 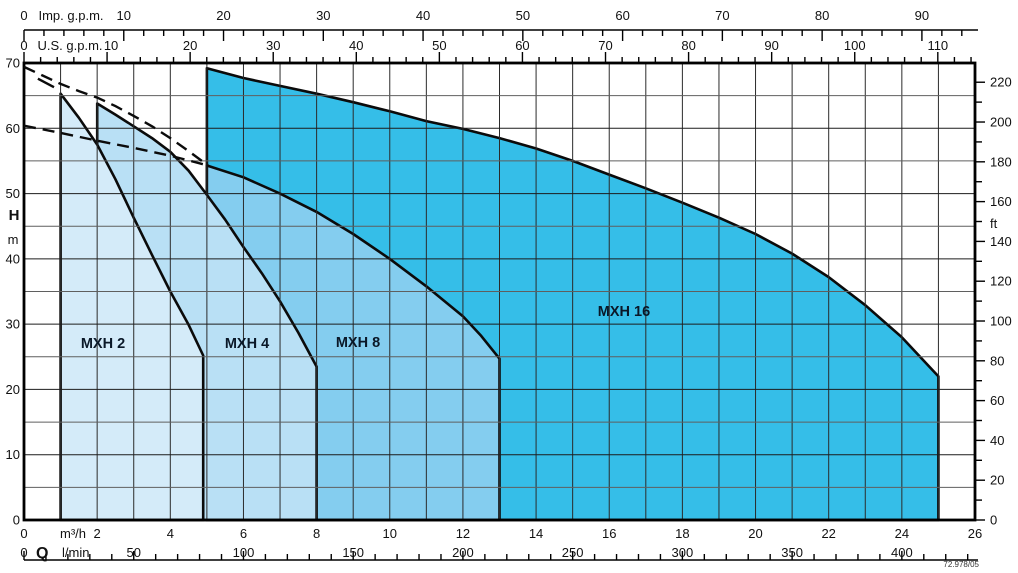 What do you see at coordinates (190, 45) in the screenshot?
I see `us-gpm-tick-label: 20` at bounding box center [190, 45].